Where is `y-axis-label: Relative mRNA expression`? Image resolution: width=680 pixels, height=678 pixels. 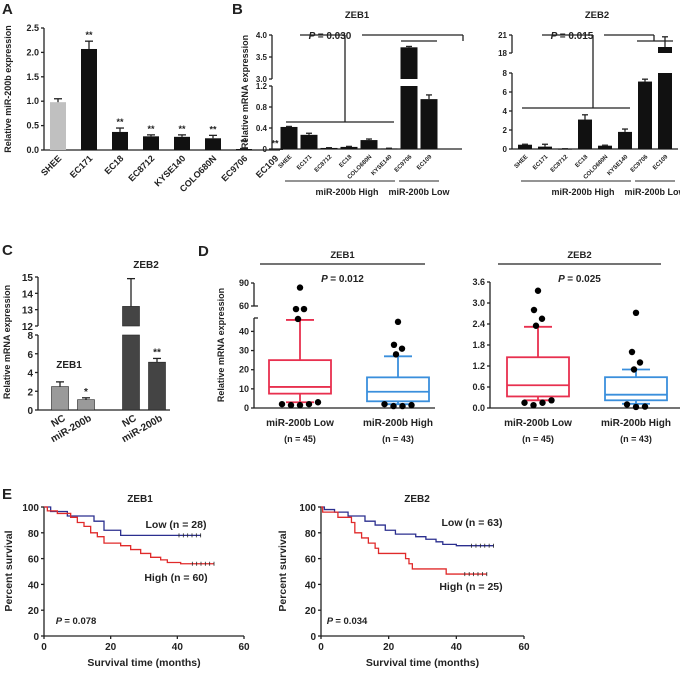 y-axis-label: Relative mRNA expression is located at coordinates (7, 342).